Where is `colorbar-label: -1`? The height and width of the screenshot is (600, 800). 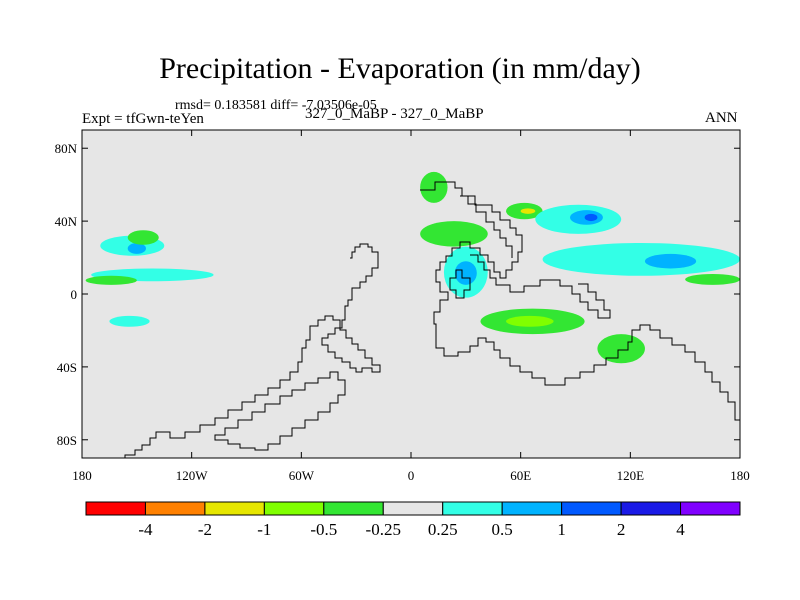
colorbar-label: -1 is located at coordinates (264, 529).